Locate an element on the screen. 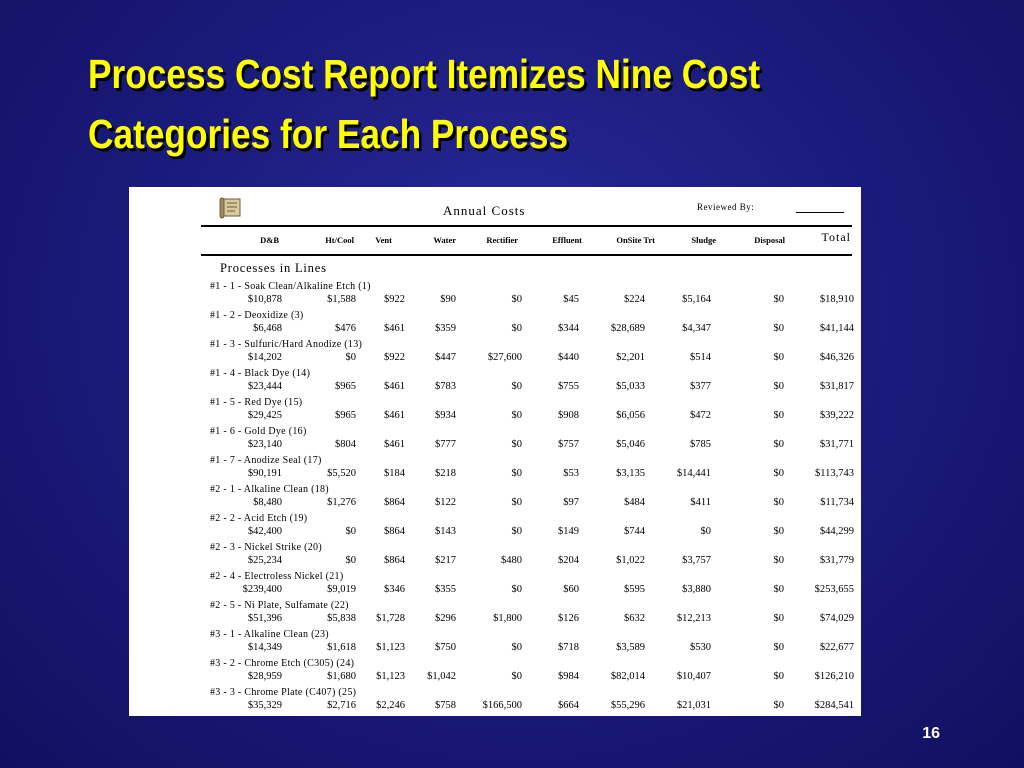 The height and width of the screenshot is (768, 1024). reviewed-by-signature-line is located at coordinates (820, 212).